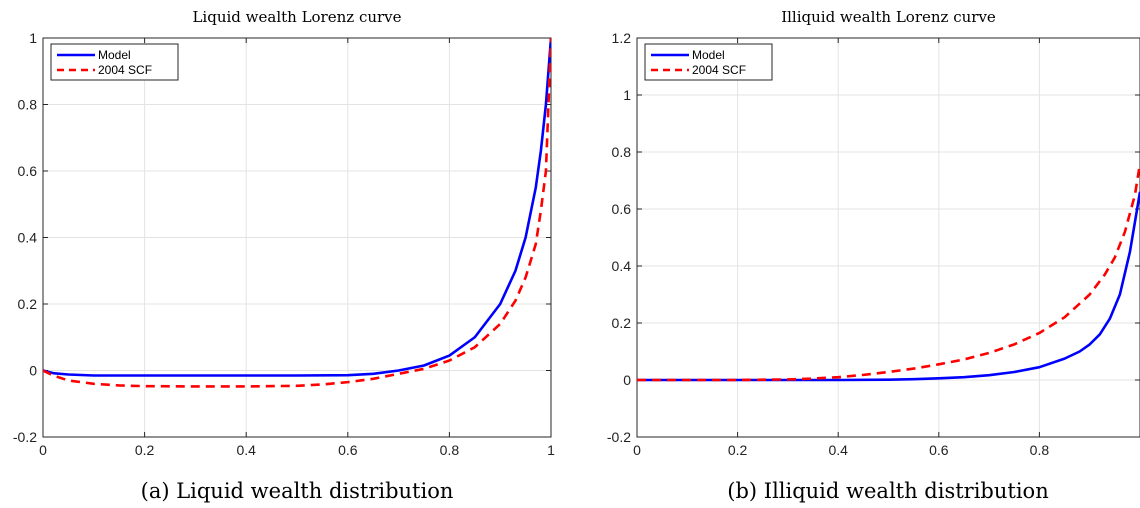  Describe the element at coordinates (887, 491) in the screenshot. I see `figure-caption: (b) Illiquid wealth distribution` at that location.